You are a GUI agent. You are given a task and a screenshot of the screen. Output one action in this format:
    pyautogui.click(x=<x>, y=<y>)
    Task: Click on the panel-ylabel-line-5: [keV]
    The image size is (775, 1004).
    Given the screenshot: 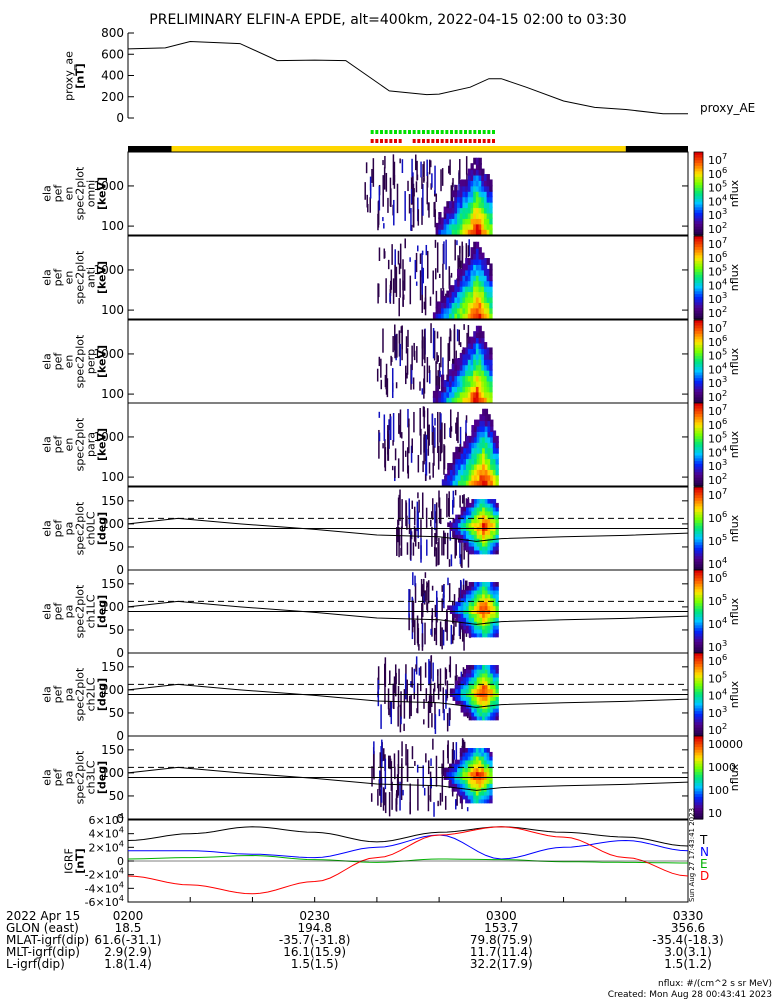 What is the action you would take?
    pyautogui.click(x=102, y=361)
    